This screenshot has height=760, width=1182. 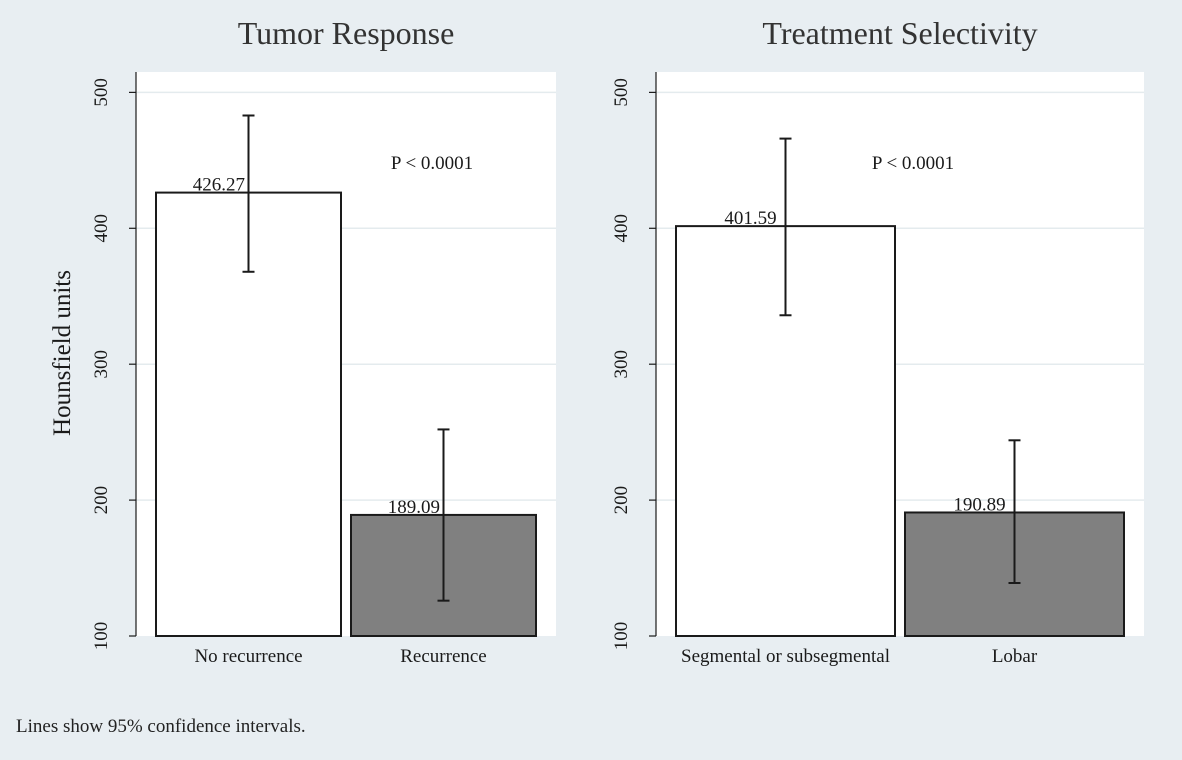 What do you see at coordinates (346, 33) in the screenshot?
I see `chart-title: Tumor Response` at bounding box center [346, 33].